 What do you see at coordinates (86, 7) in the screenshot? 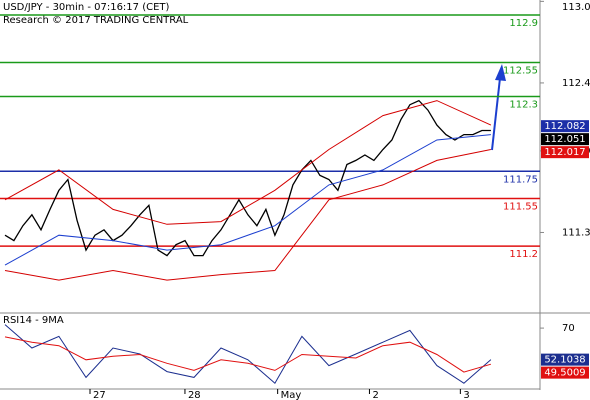
I see `chart-title: USD/JPY - 30min - 07:16:17 (CET)` at bounding box center [86, 7].